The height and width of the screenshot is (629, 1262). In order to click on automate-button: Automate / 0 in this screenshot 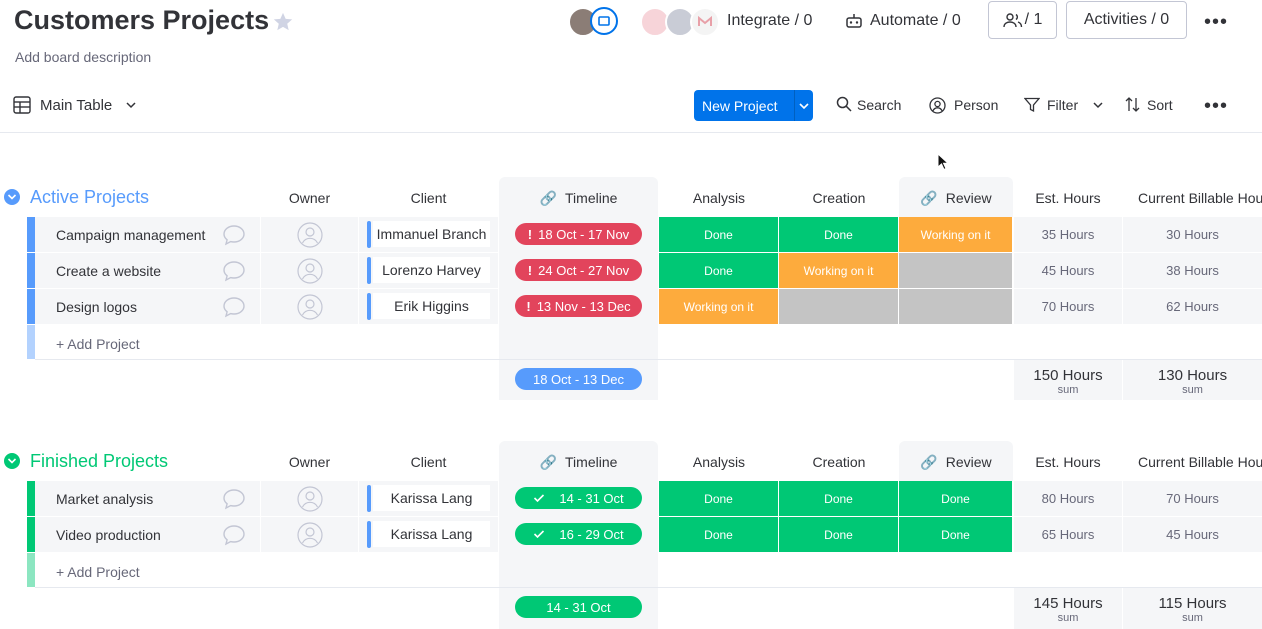, I will do `click(915, 20)`.